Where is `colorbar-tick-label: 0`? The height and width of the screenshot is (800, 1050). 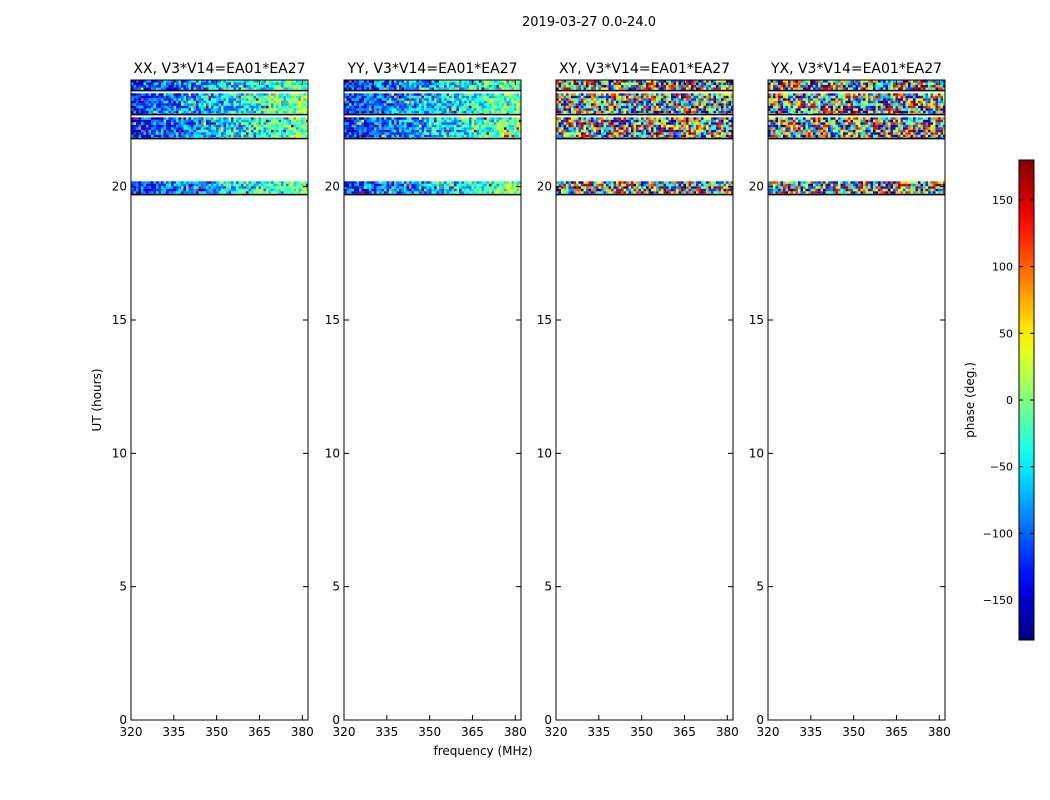 colorbar-tick-label: 0 is located at coordinates (1009, 400).